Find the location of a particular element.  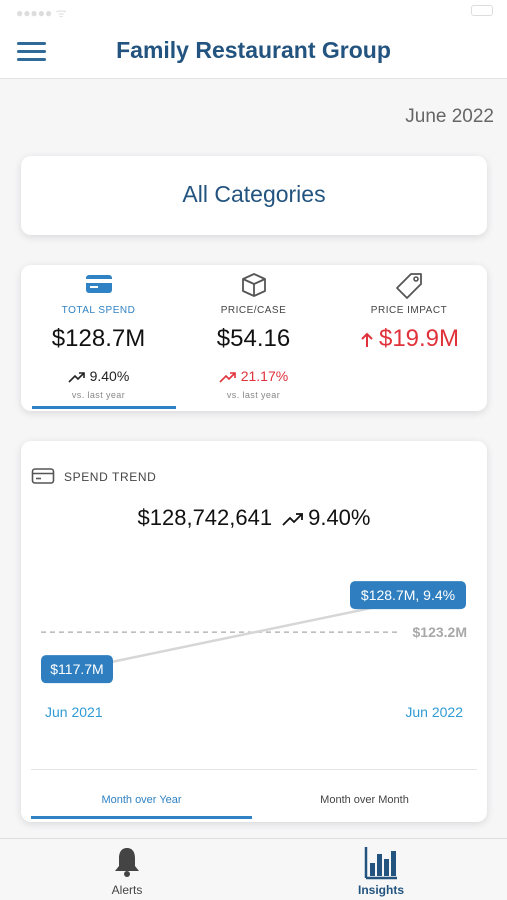

comparison-tabs: Month over Year Month over Month is located at coordinates (254, 795).